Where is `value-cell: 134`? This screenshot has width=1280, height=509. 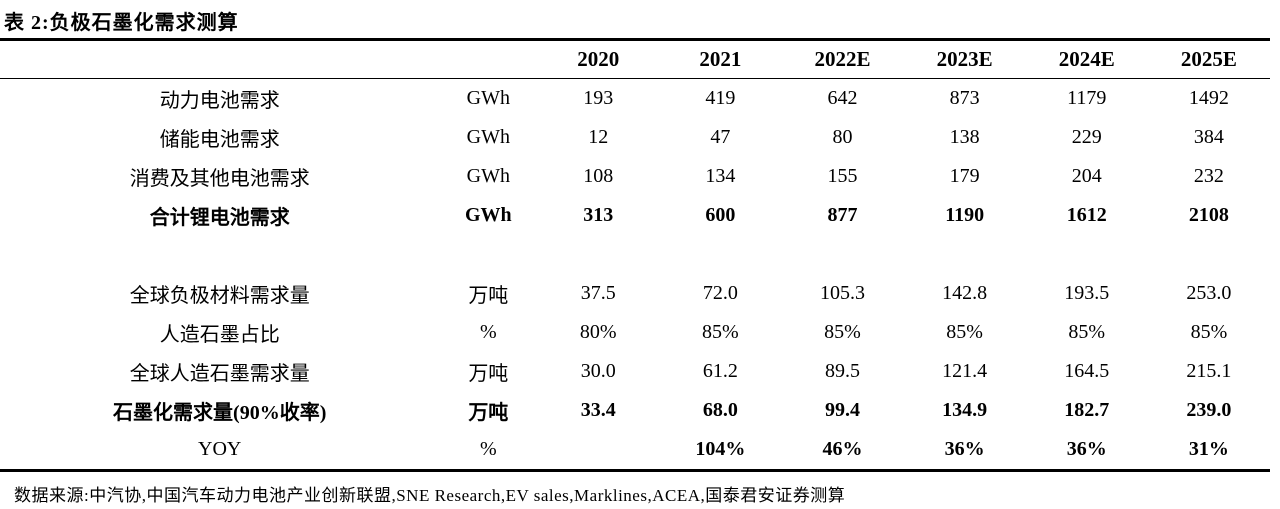
value-cell: 134 is located at coordinates (720, 176).